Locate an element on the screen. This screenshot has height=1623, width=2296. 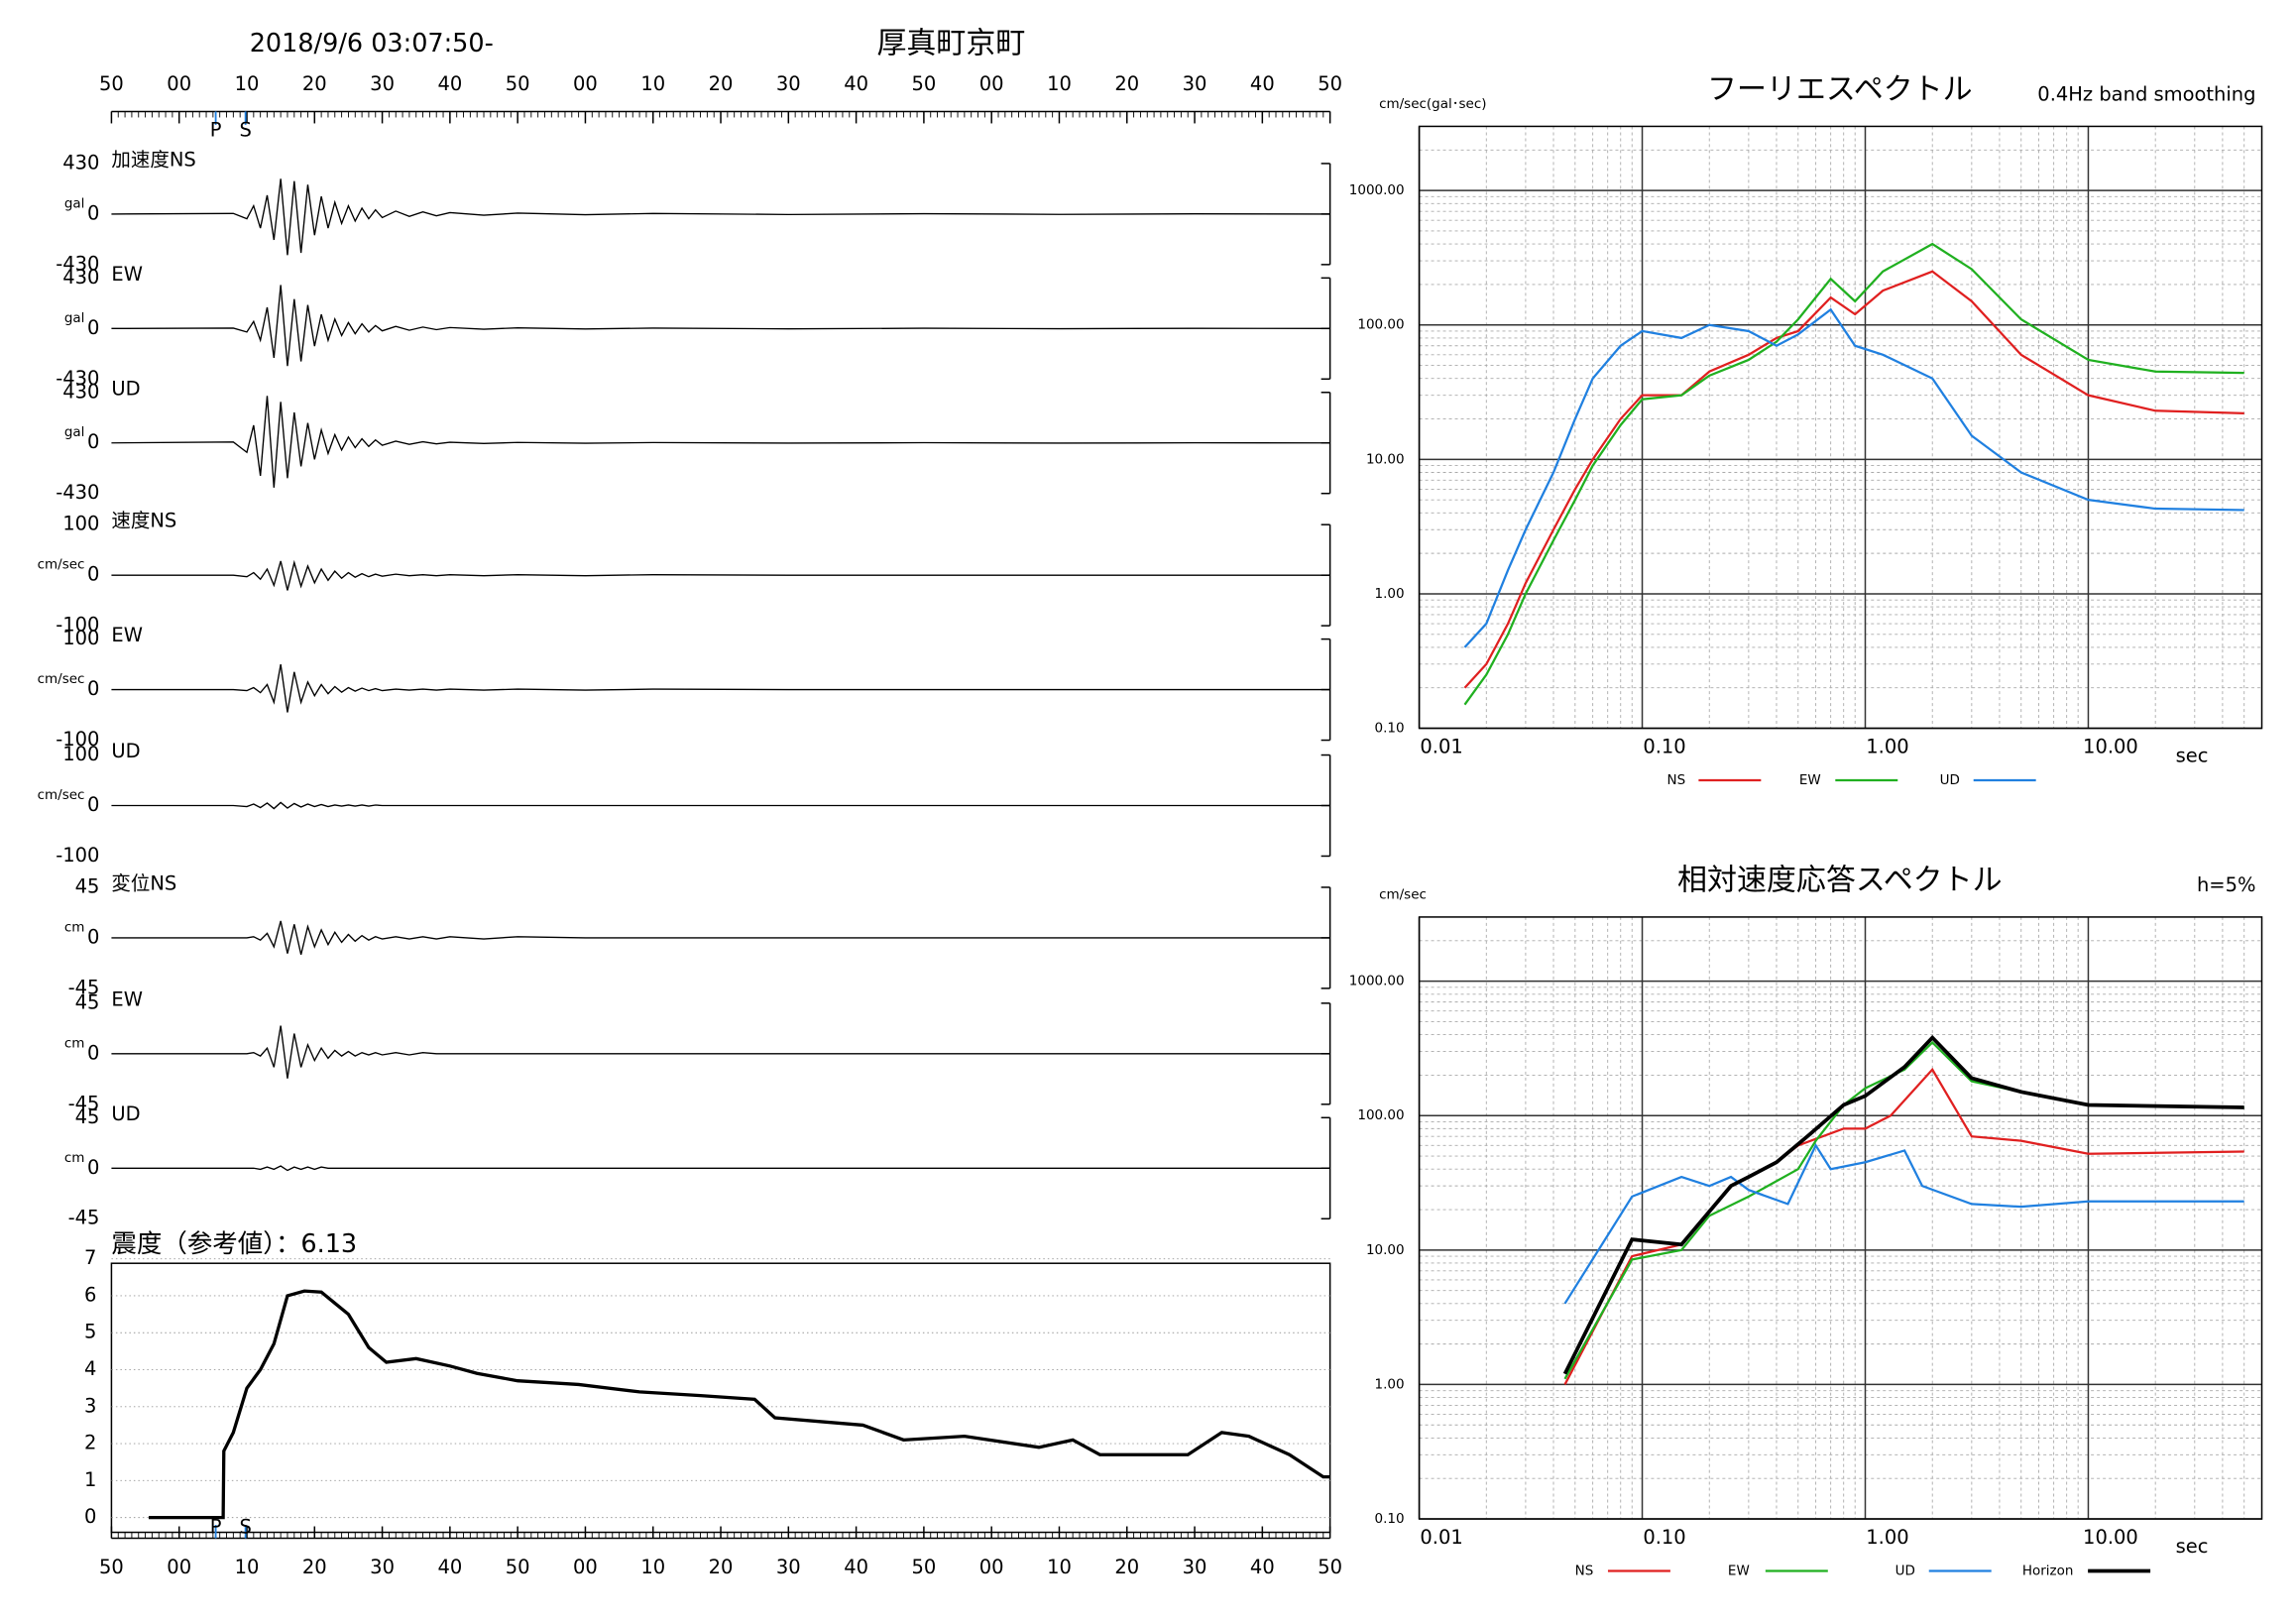
legend-label: UD is located at coordinates (1905, 1571).